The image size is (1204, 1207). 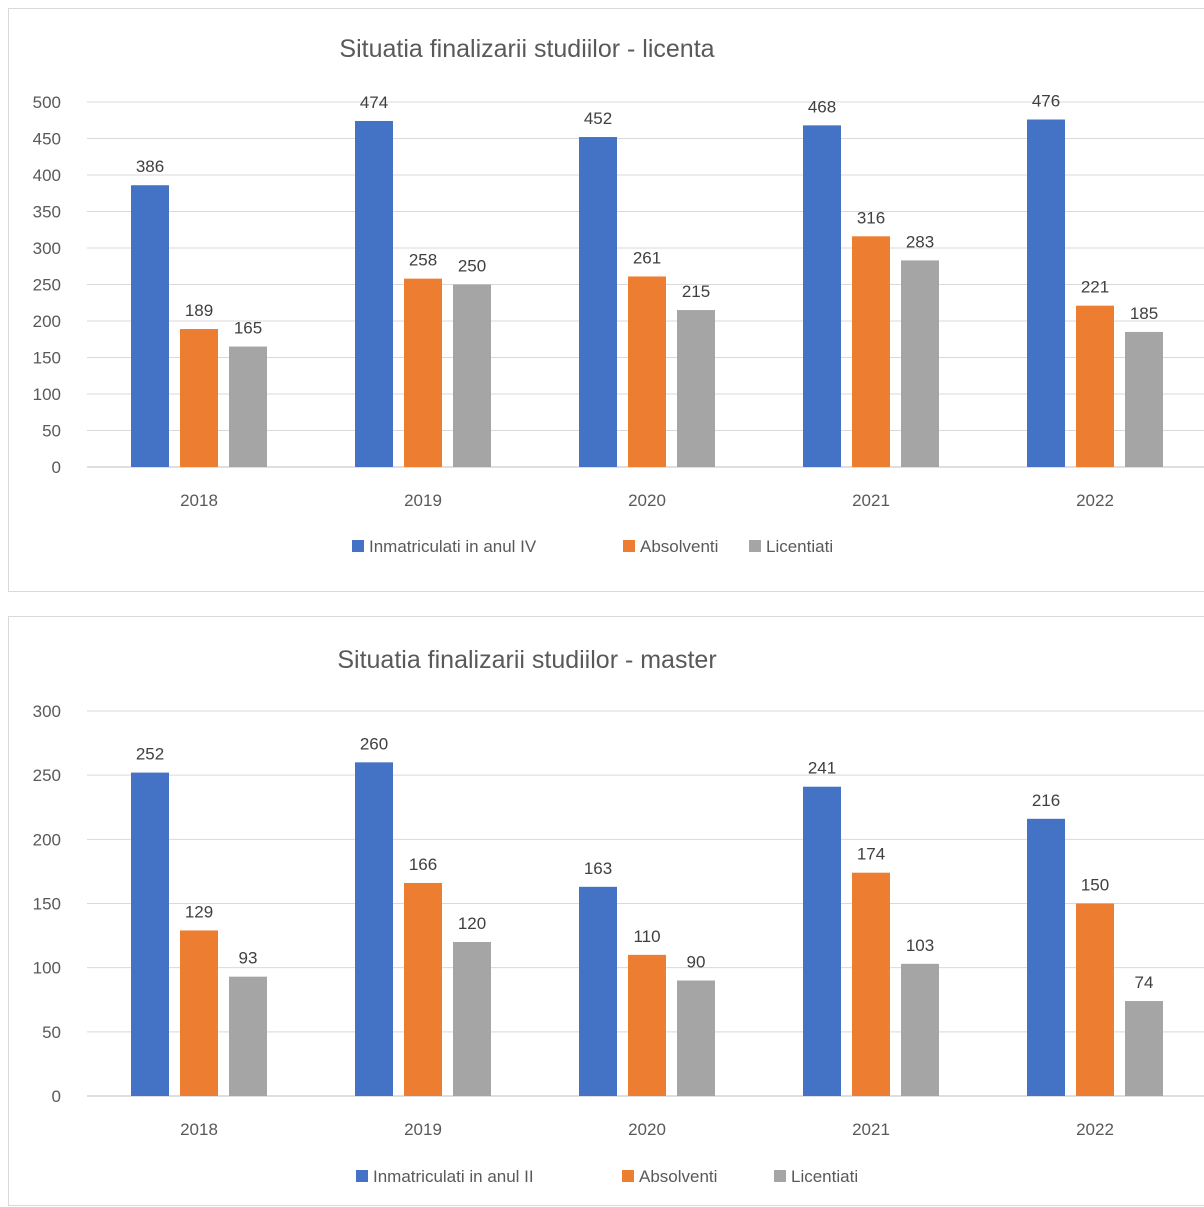 What do you see at coordinates (423, 989) in the screenshot?
I see `master-bar-absolventi-2019` at bounding box center [423, 989].